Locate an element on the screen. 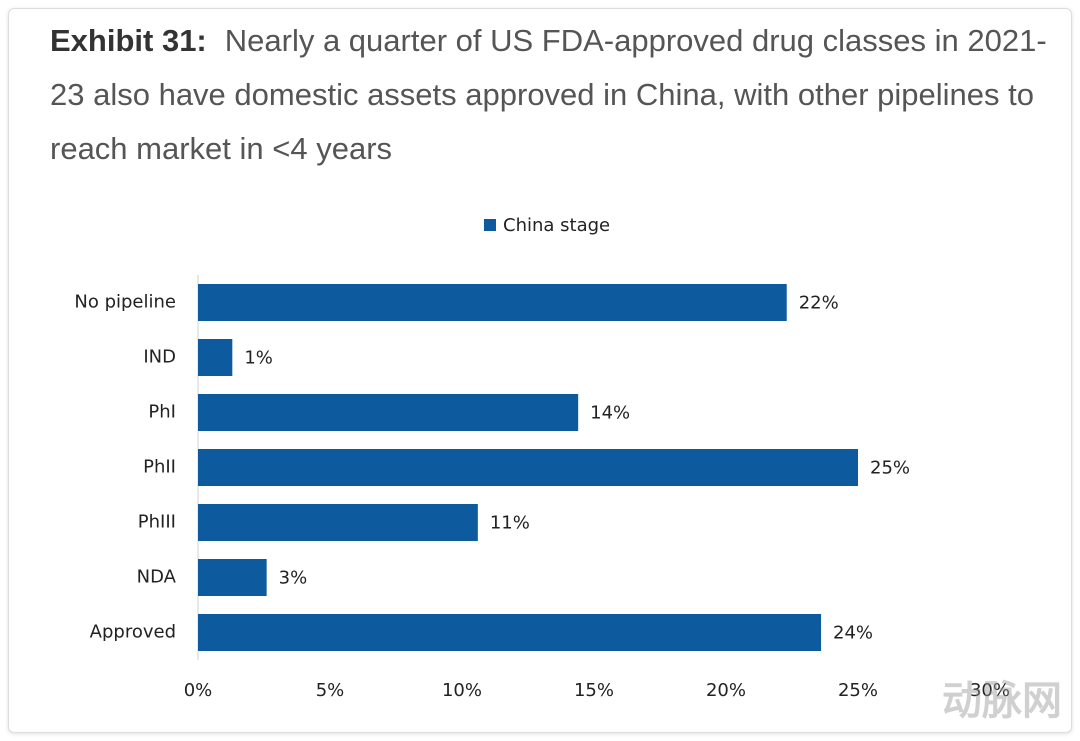 Image resolution: width=1080 pixels, height=741 pixels. y-tick-label: PhI is located at coordinates (162, 412).